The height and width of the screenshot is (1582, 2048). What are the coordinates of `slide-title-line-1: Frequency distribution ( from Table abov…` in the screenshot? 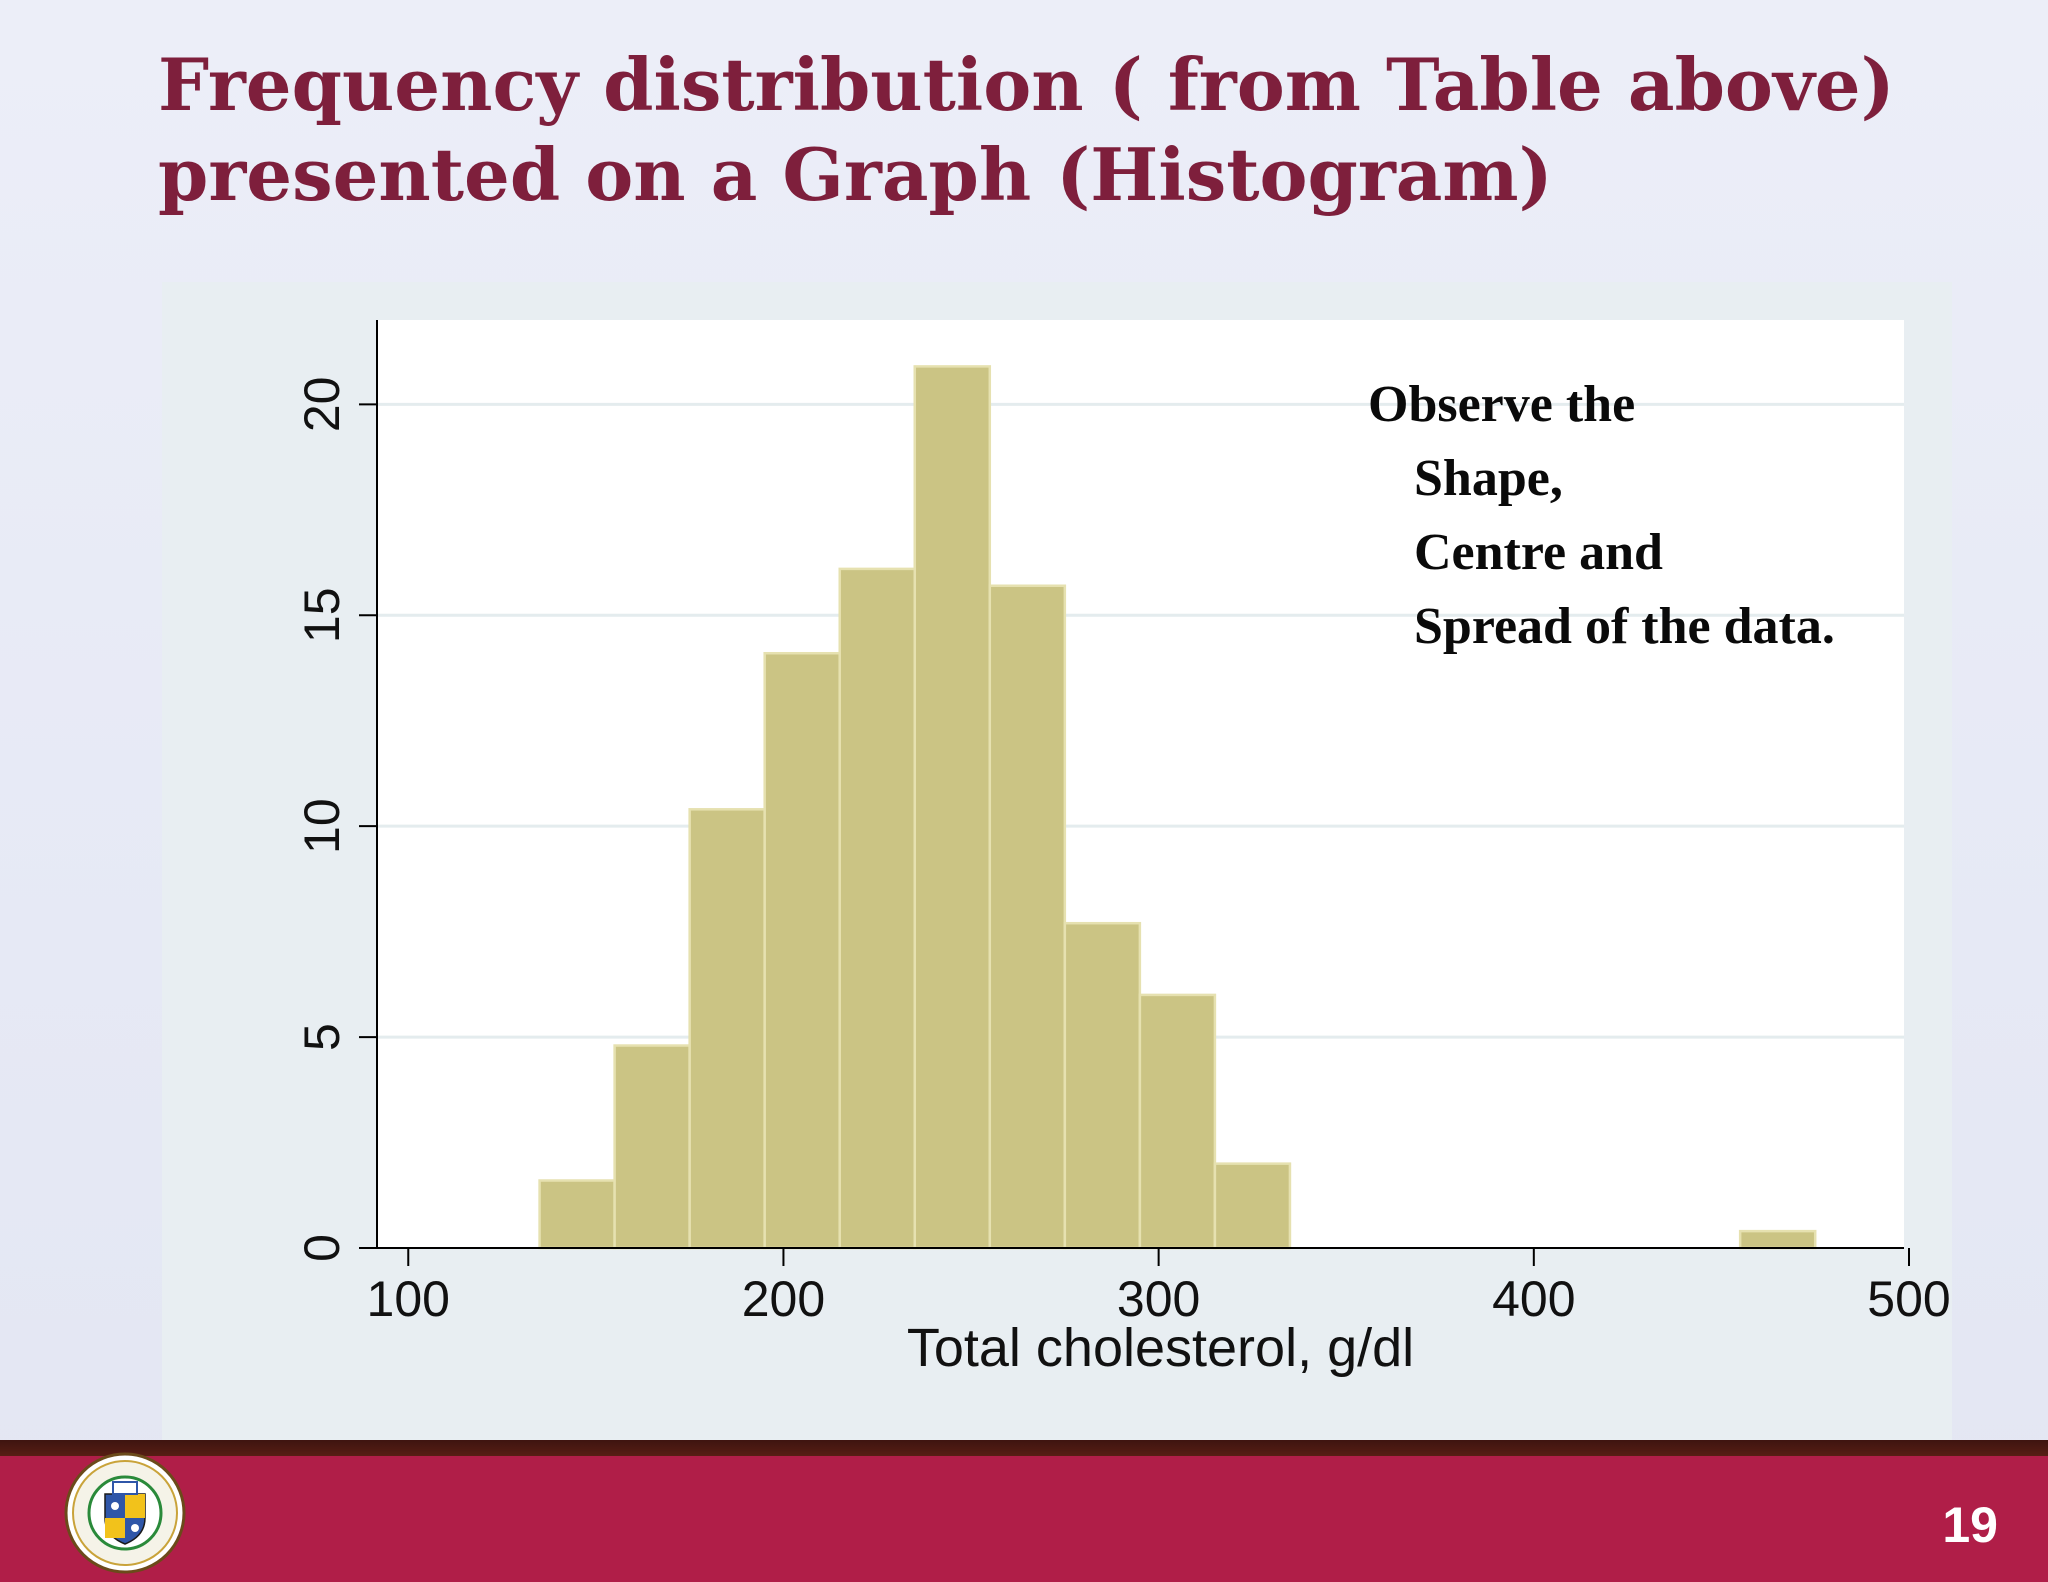 It's located at (1026, 84).